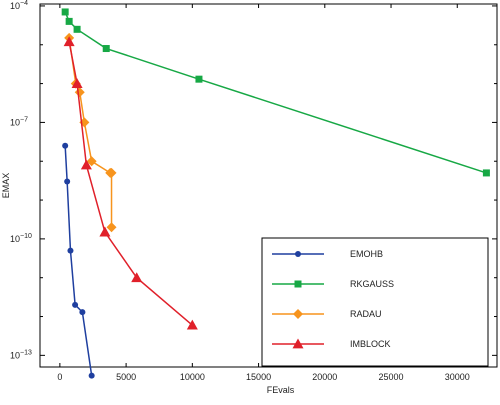  Describe the element at coordinates (59, 377) in the screenshot. I see `x-tick-label: 0` at that location.